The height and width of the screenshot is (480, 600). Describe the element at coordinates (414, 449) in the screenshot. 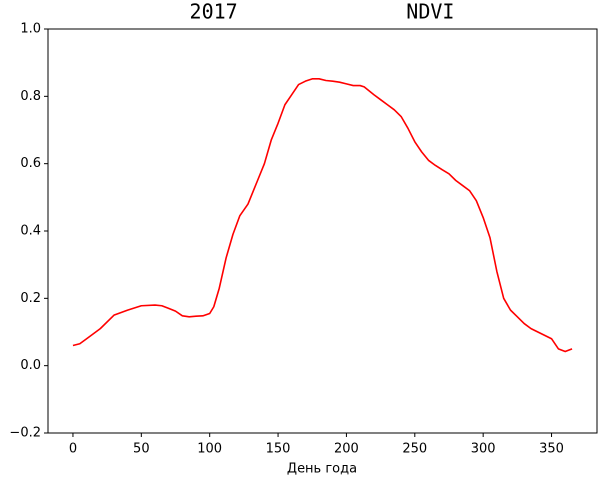

I see `x-tick-label: 250` at that location.